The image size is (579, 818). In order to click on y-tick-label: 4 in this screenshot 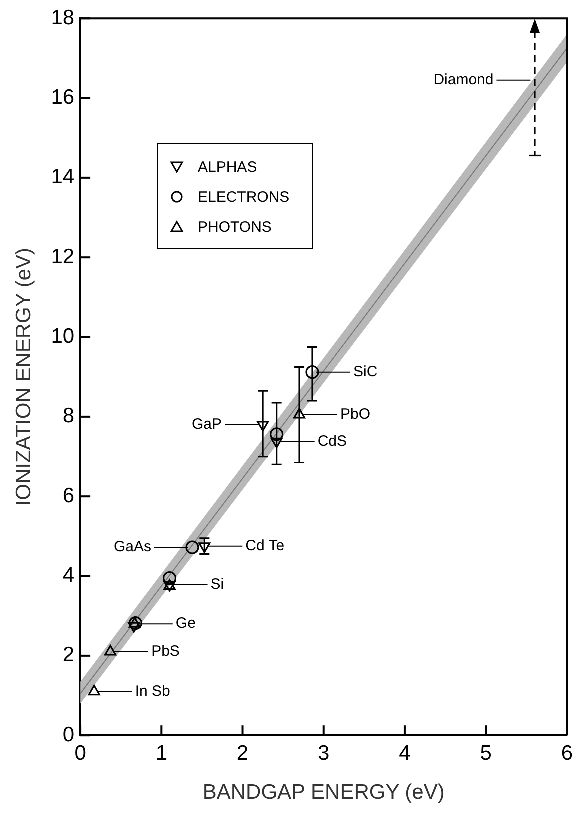, I will do `click(68, 576)`.